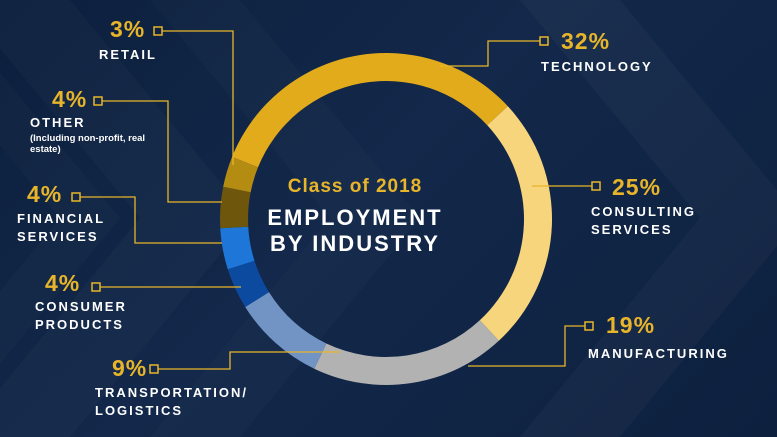  I want to click on retail-label: RETAIL, so click(128, 54).